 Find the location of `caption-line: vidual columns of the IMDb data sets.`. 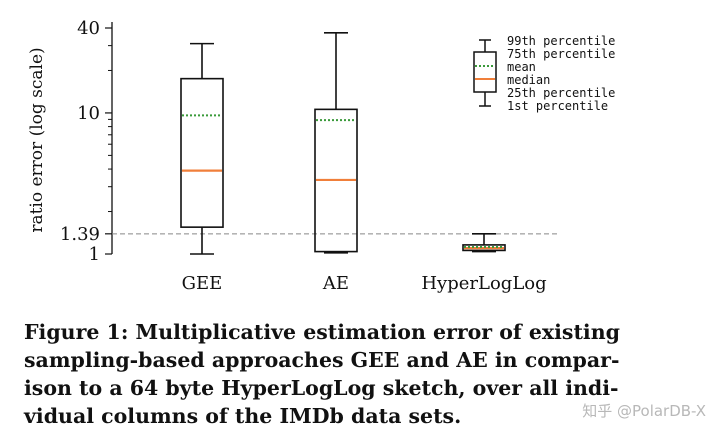

caption-line: vidual columns of the IMDb data sets. is located at coordinates (243, 416).